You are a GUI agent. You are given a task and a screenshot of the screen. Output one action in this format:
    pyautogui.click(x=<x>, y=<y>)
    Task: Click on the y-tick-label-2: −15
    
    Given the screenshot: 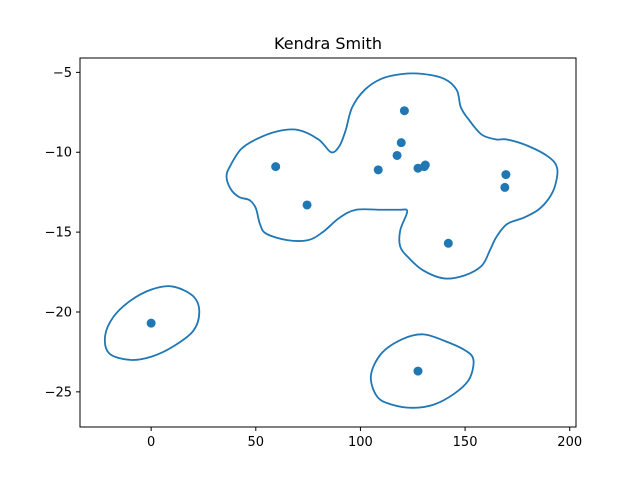 What is the action you would take?
    pyautogui.click(x=58, y=233)
    